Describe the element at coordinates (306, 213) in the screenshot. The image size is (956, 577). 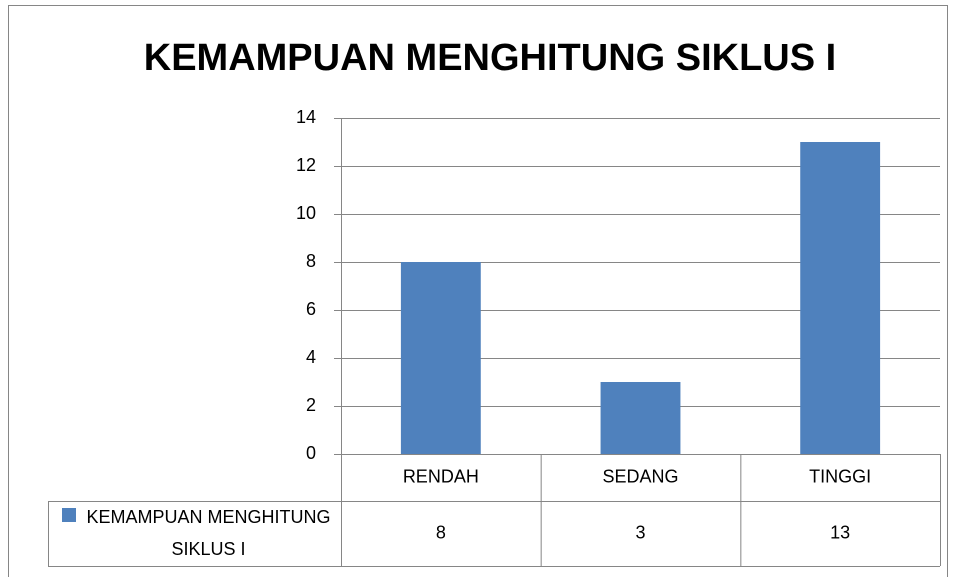
I see `y-tick-label: 10` at that location.